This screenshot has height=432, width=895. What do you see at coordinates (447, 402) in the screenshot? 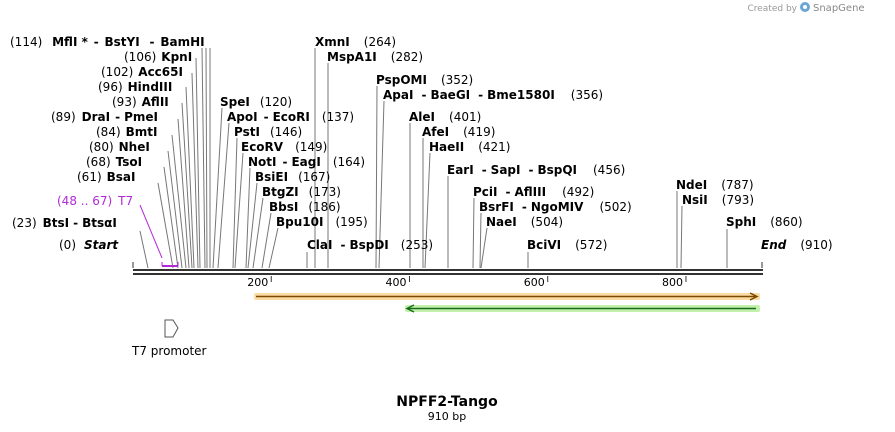
I see `sequence-title: NPFF2-Tango` at bounding box center [447, 402].